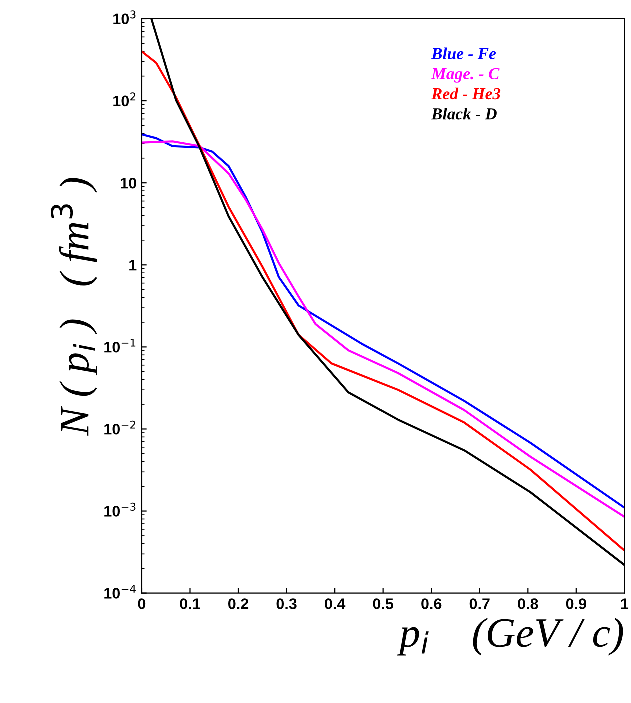 The width and height of the screenshot is (631, 703). Describe the element at coordinates (466, 94) in the screenshot. I see `text: Red - He3` at that location.